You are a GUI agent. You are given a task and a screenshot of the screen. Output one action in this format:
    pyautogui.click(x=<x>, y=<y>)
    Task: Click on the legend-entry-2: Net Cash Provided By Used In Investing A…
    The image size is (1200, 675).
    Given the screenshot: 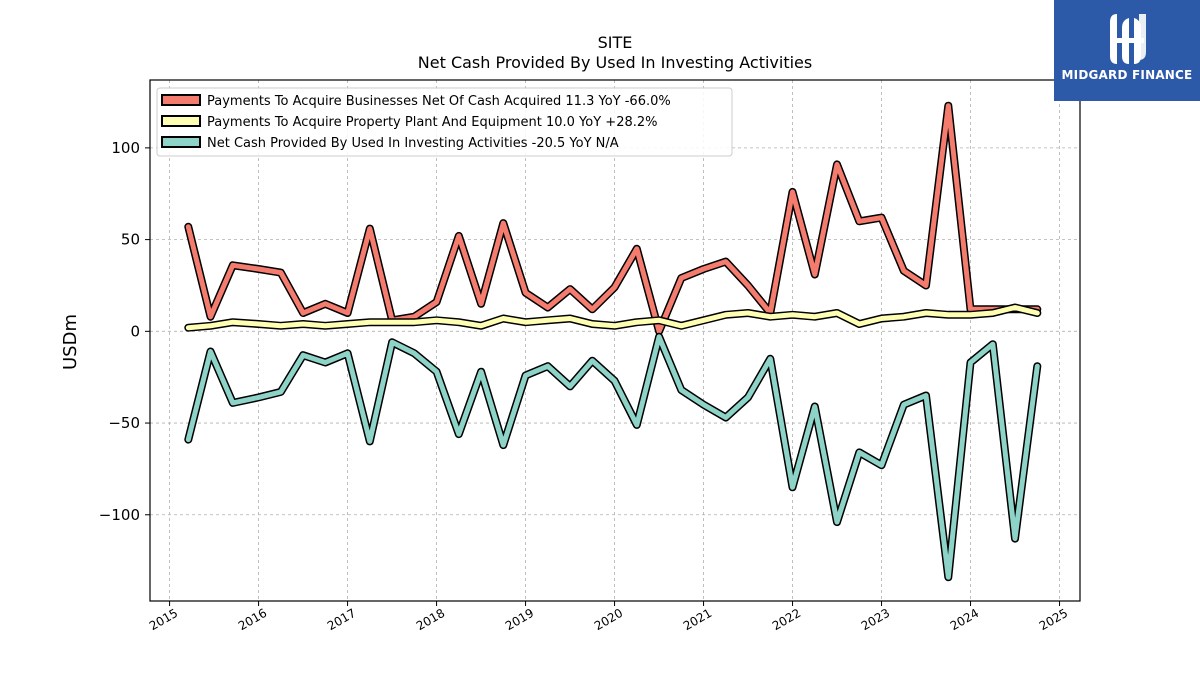 What is the action you would take?
    pyautogui.click(x=413, y=143)
    